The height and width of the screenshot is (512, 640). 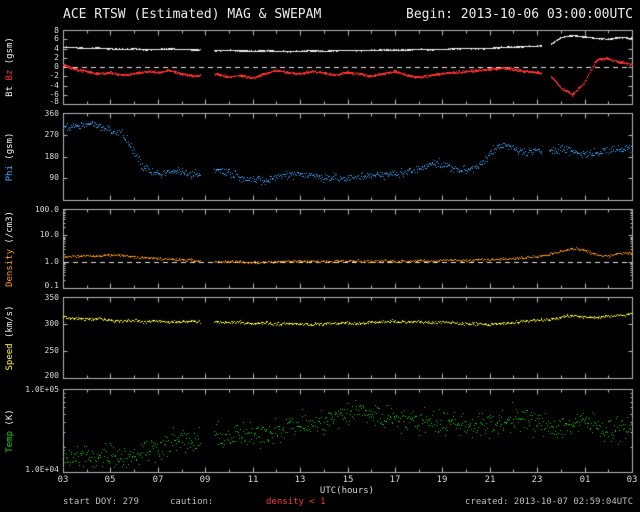 I want to click on y-tick-label: 1.0, so click(x=51, y=261).